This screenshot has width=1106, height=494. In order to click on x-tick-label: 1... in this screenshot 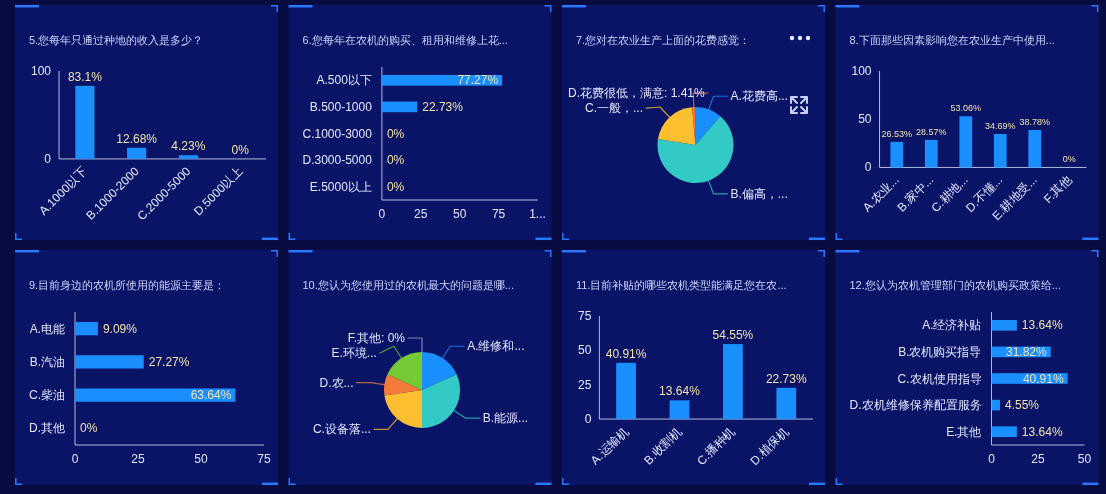, I will do `click(537, 214)`.